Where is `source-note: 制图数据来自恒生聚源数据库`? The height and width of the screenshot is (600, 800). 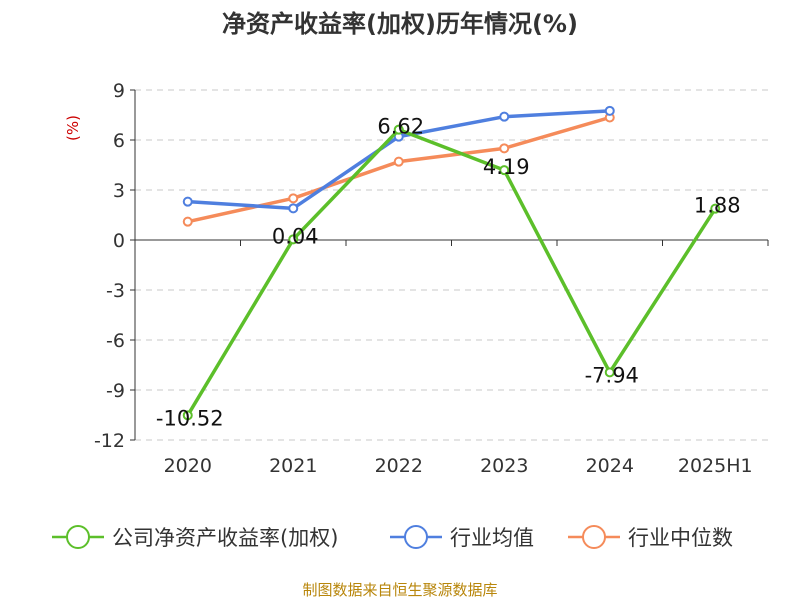 source-note: 制图数据来自恒生聚源数据库 is located at coordinates (399, 590).